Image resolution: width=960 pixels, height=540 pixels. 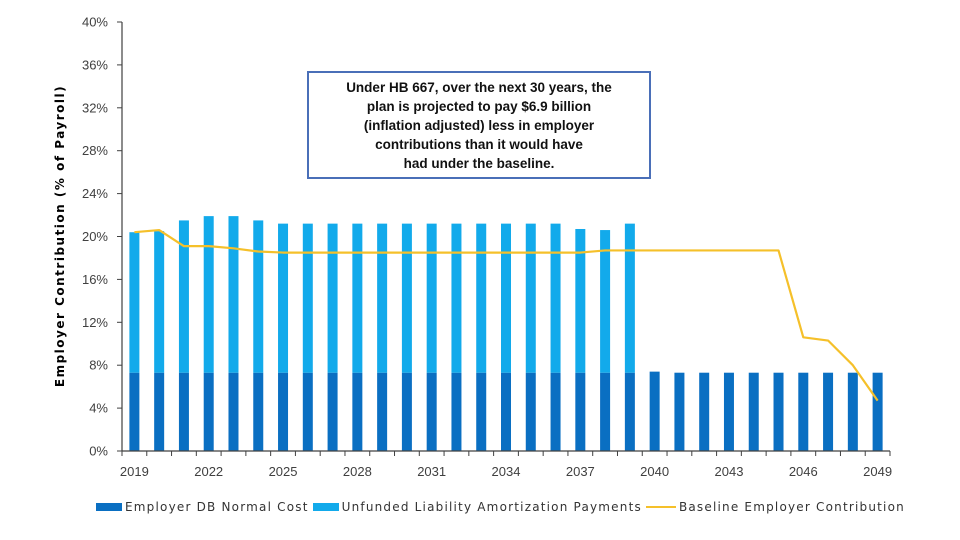 What do you see at coordinates (803, 411) in the screenshot?
I see `bar-normal-cost-2046` at bounding box center [803, 411].